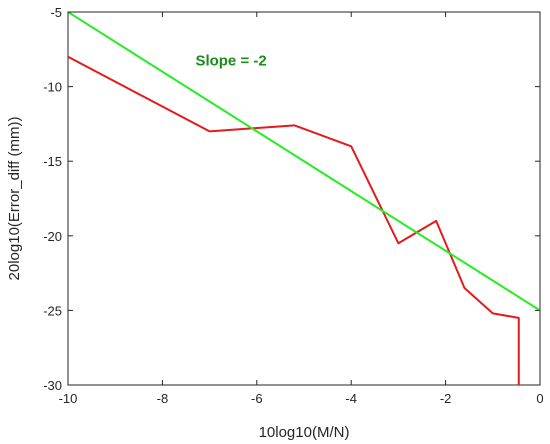 The height and width of the screenshot is (444, 550). I want to click on x-axis-label: 10log10(M/N), so click(304, 432).